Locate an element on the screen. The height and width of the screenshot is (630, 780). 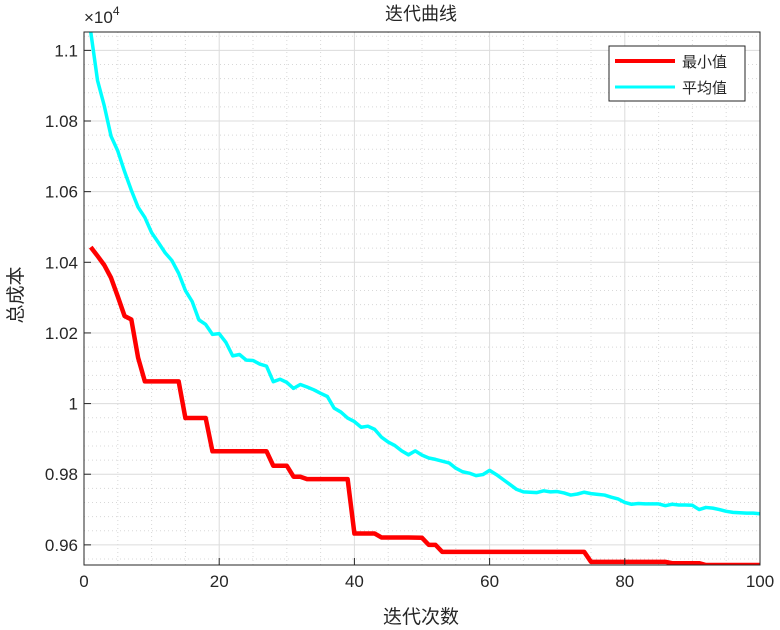
x-tick-label: 100 is located at coordinates (760, 581).